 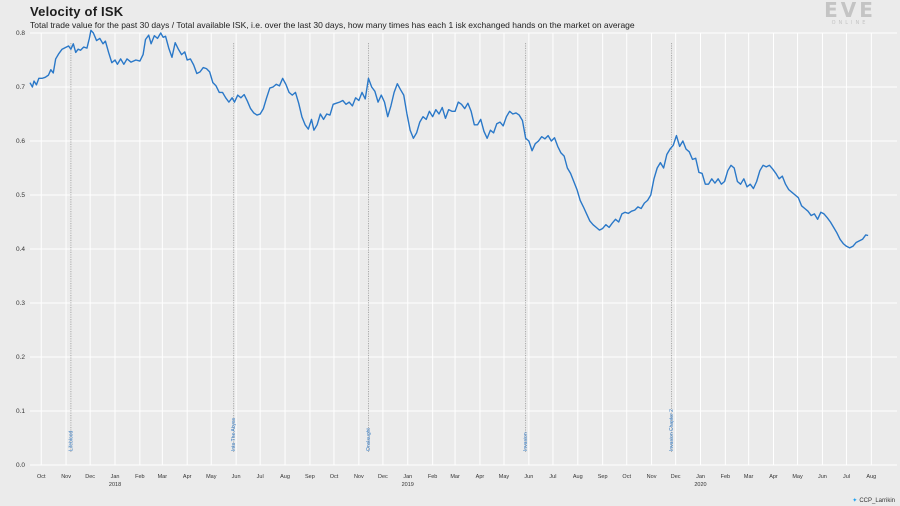 I want to click on logo-sub-text: ONLINE, so click(x=850, y=23).